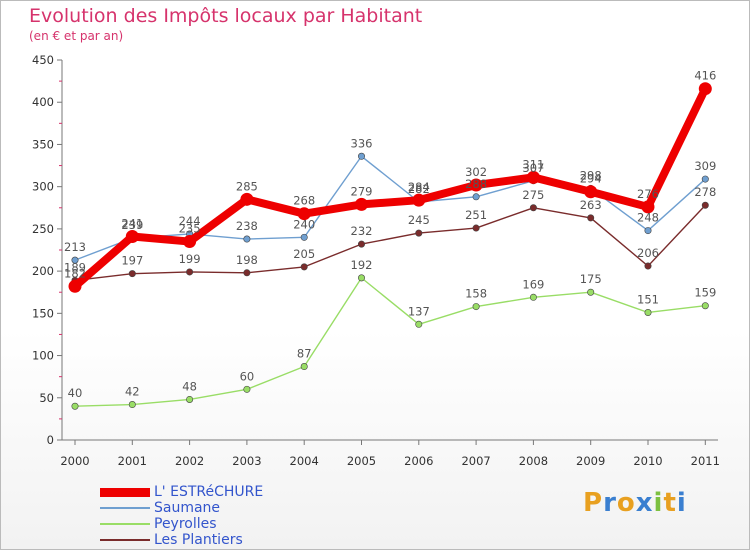 This screenshot has width=750, height=550. Describe the element at coordinates (648, 218) in the screenshot. I see `data-label: 248` at that location.